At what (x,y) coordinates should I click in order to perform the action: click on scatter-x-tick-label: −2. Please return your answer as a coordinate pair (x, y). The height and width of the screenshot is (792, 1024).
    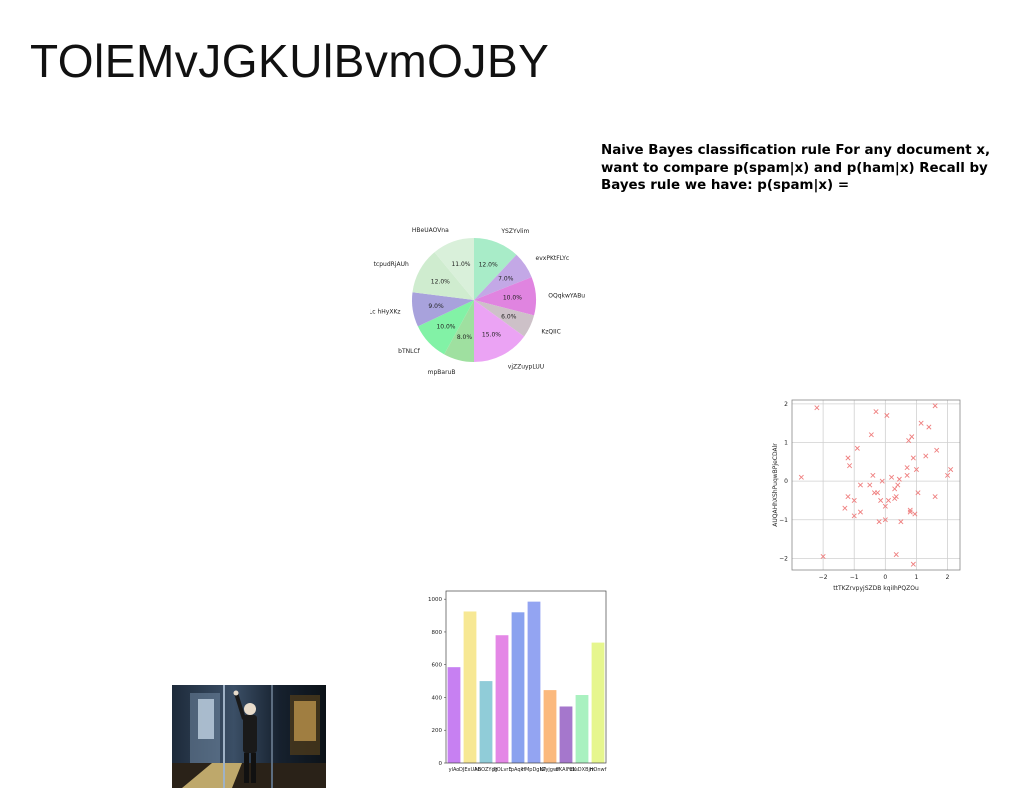
    Looking at the image, I should click on (823, 577).